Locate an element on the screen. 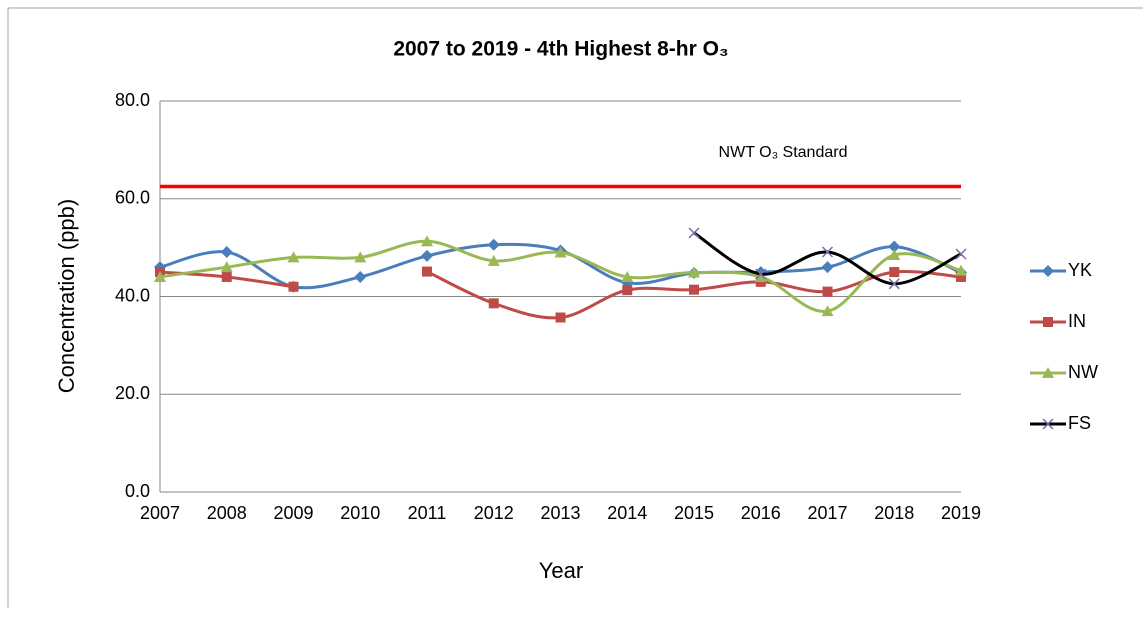 The height and width of the screenshot is (617, 1143). legend-label: YK is located at coordinates (1080, 270).